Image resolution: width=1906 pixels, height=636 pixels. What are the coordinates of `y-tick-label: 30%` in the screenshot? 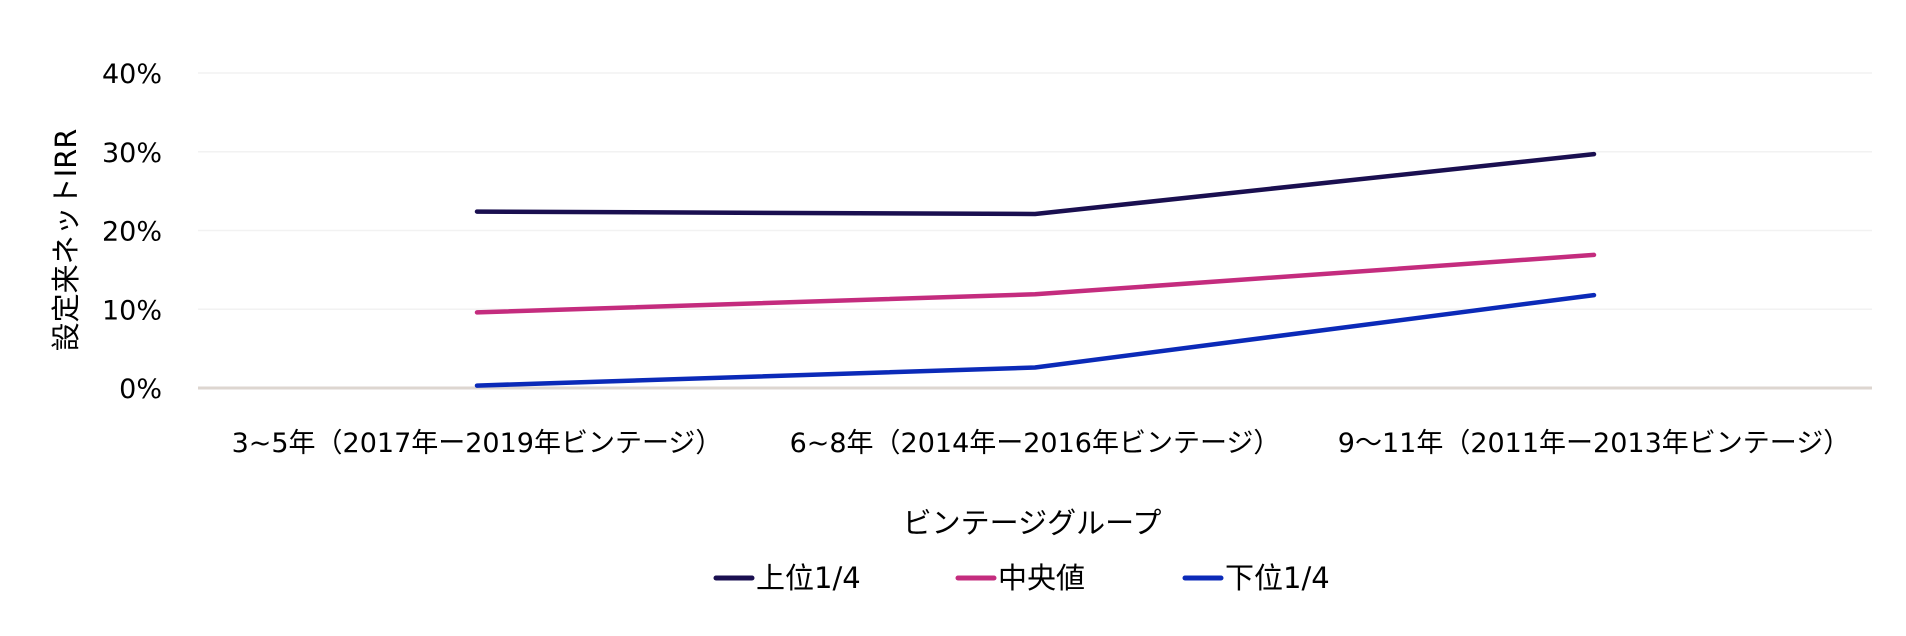 It's located at (132, 153).